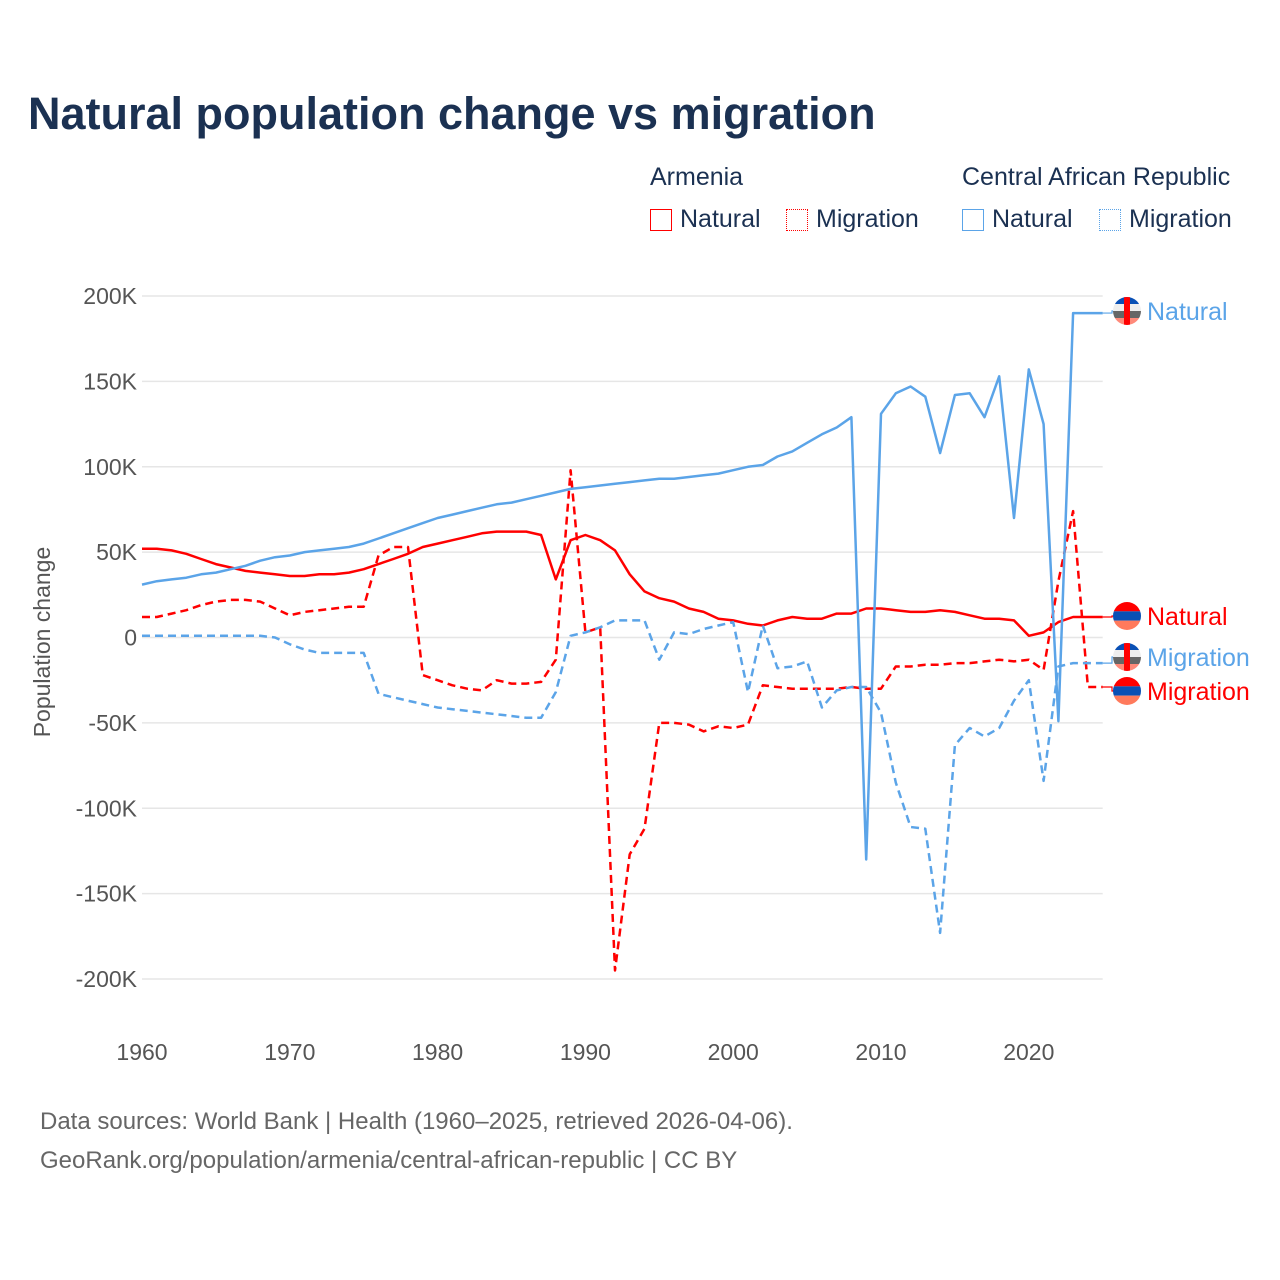 The width and height of the screenshot is (1280, 1280). What do you see at coordinates (42, 642) in the screenshot?
I see `y-axis-label: Population change` at bounding box center [42, 642].